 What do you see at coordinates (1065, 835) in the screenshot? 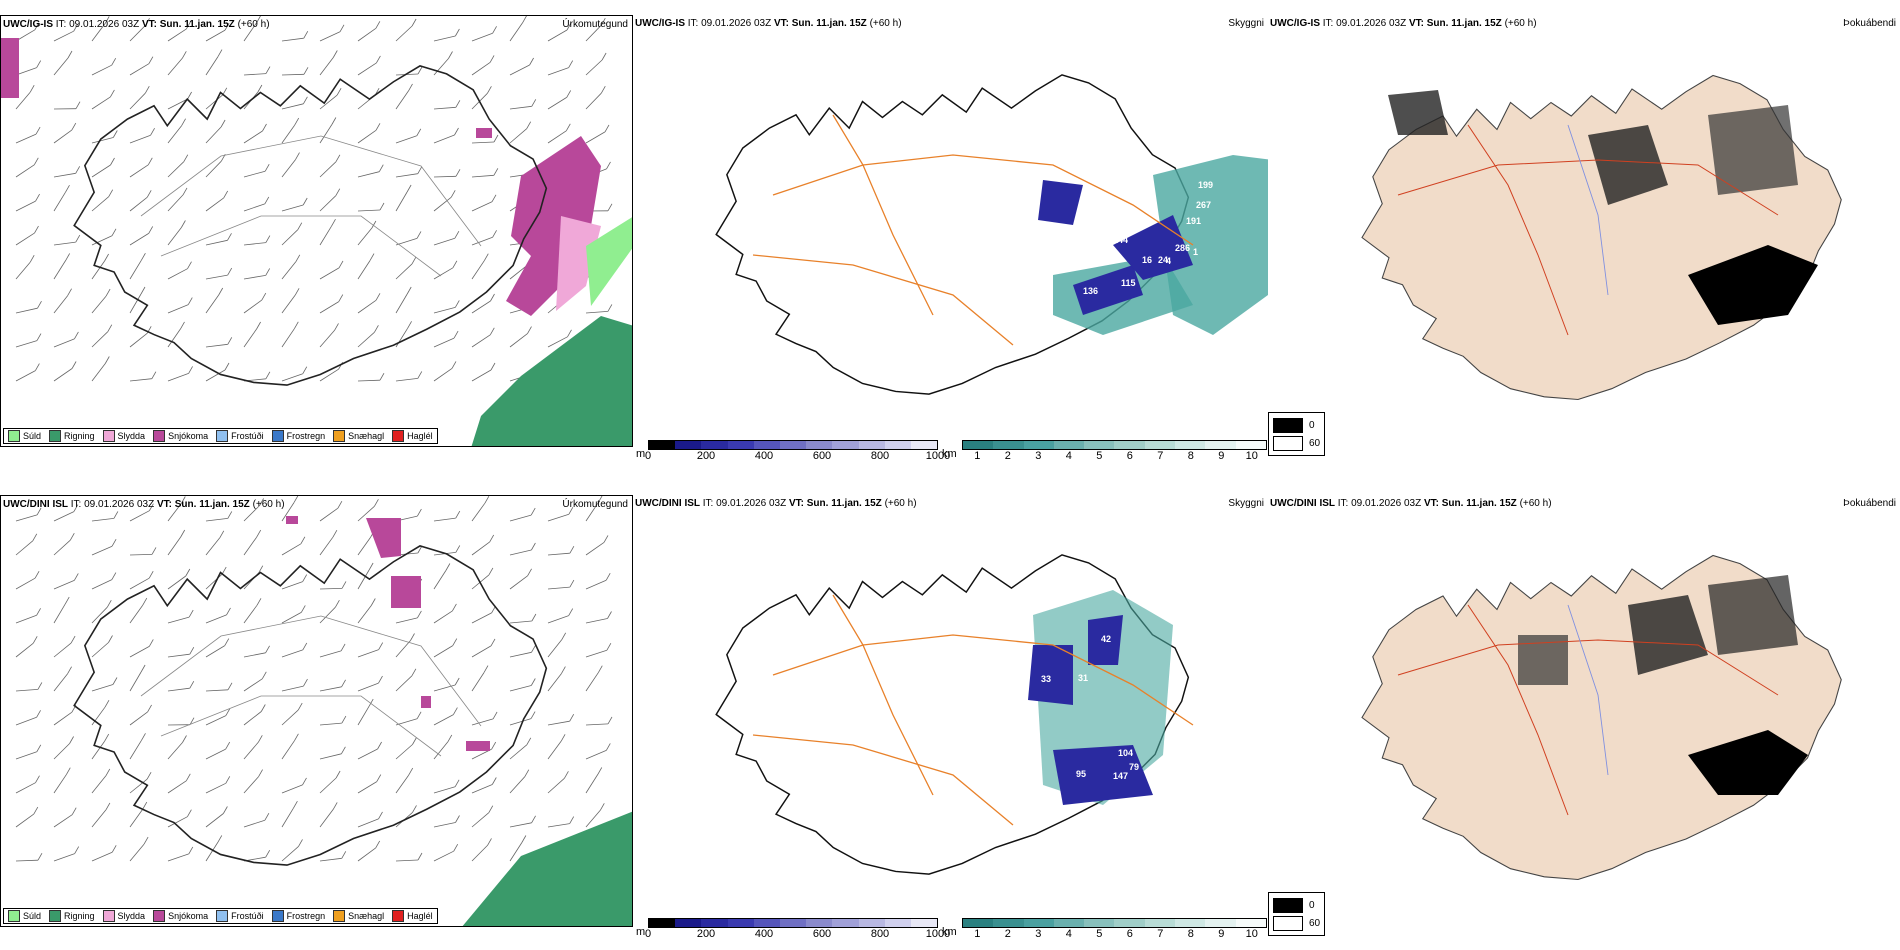
I see `ceiling-label: 10` at bounding box center [1065, 835].